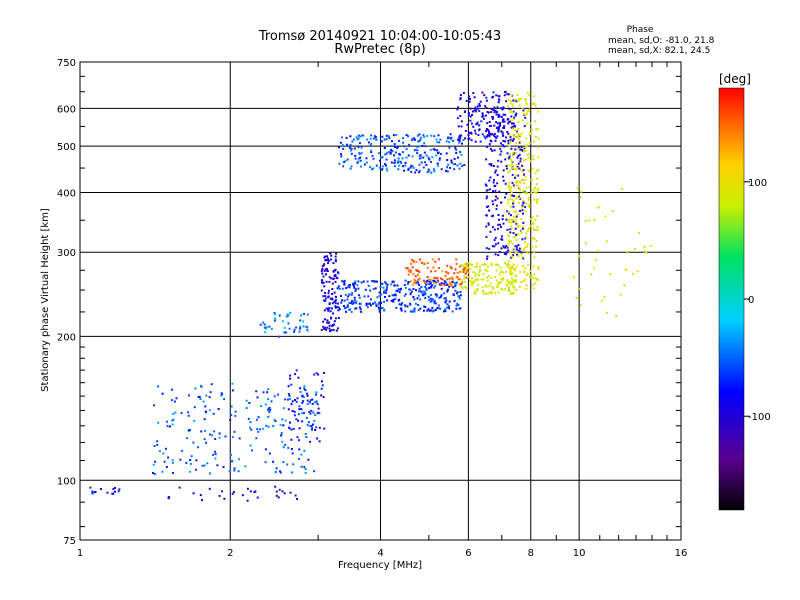 The image size is (800, 600). I want to click on colorbar-tick-label: 100, so click(757, 183).